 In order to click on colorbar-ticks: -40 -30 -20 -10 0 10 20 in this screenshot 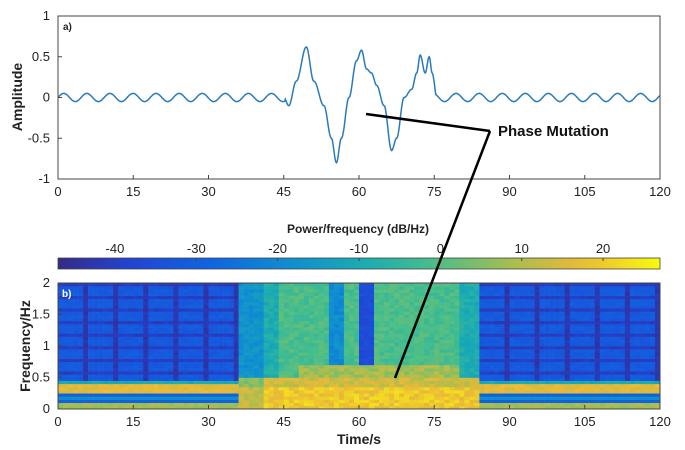, I will do `click(358, 251)`.